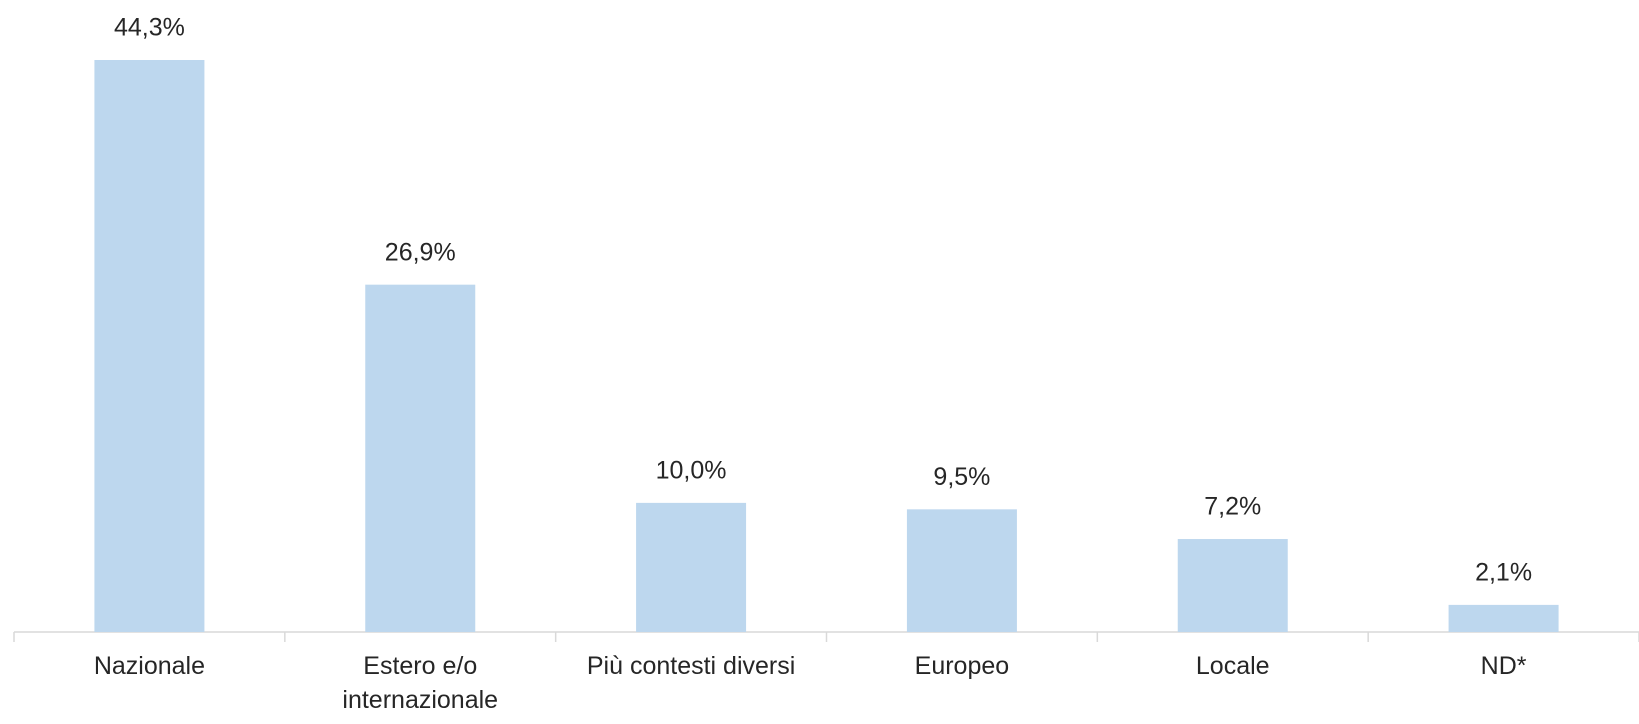  I want to click on data-label: 44,3%, so click(149, 28).